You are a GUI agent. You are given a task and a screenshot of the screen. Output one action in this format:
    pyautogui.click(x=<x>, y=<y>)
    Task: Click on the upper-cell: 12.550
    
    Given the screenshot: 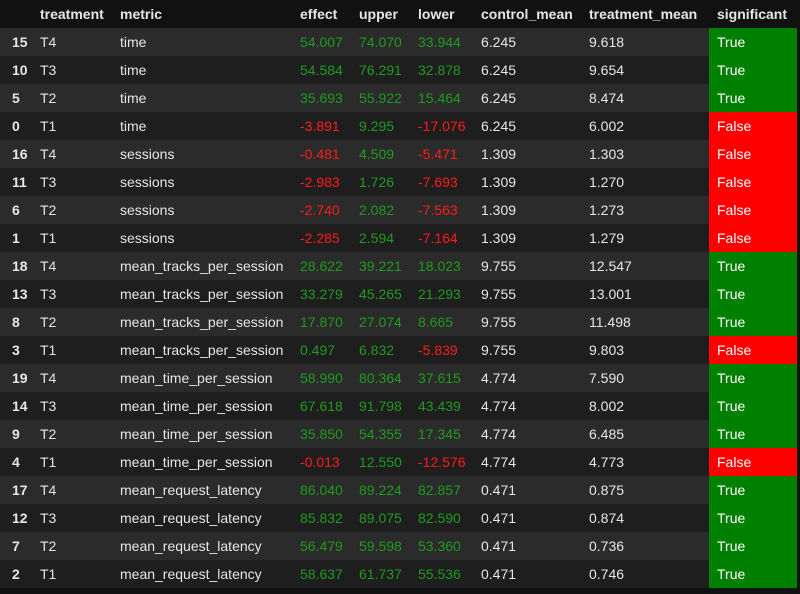 What is the action you would take?
    pyautogui.click(x=384, y=462)
    